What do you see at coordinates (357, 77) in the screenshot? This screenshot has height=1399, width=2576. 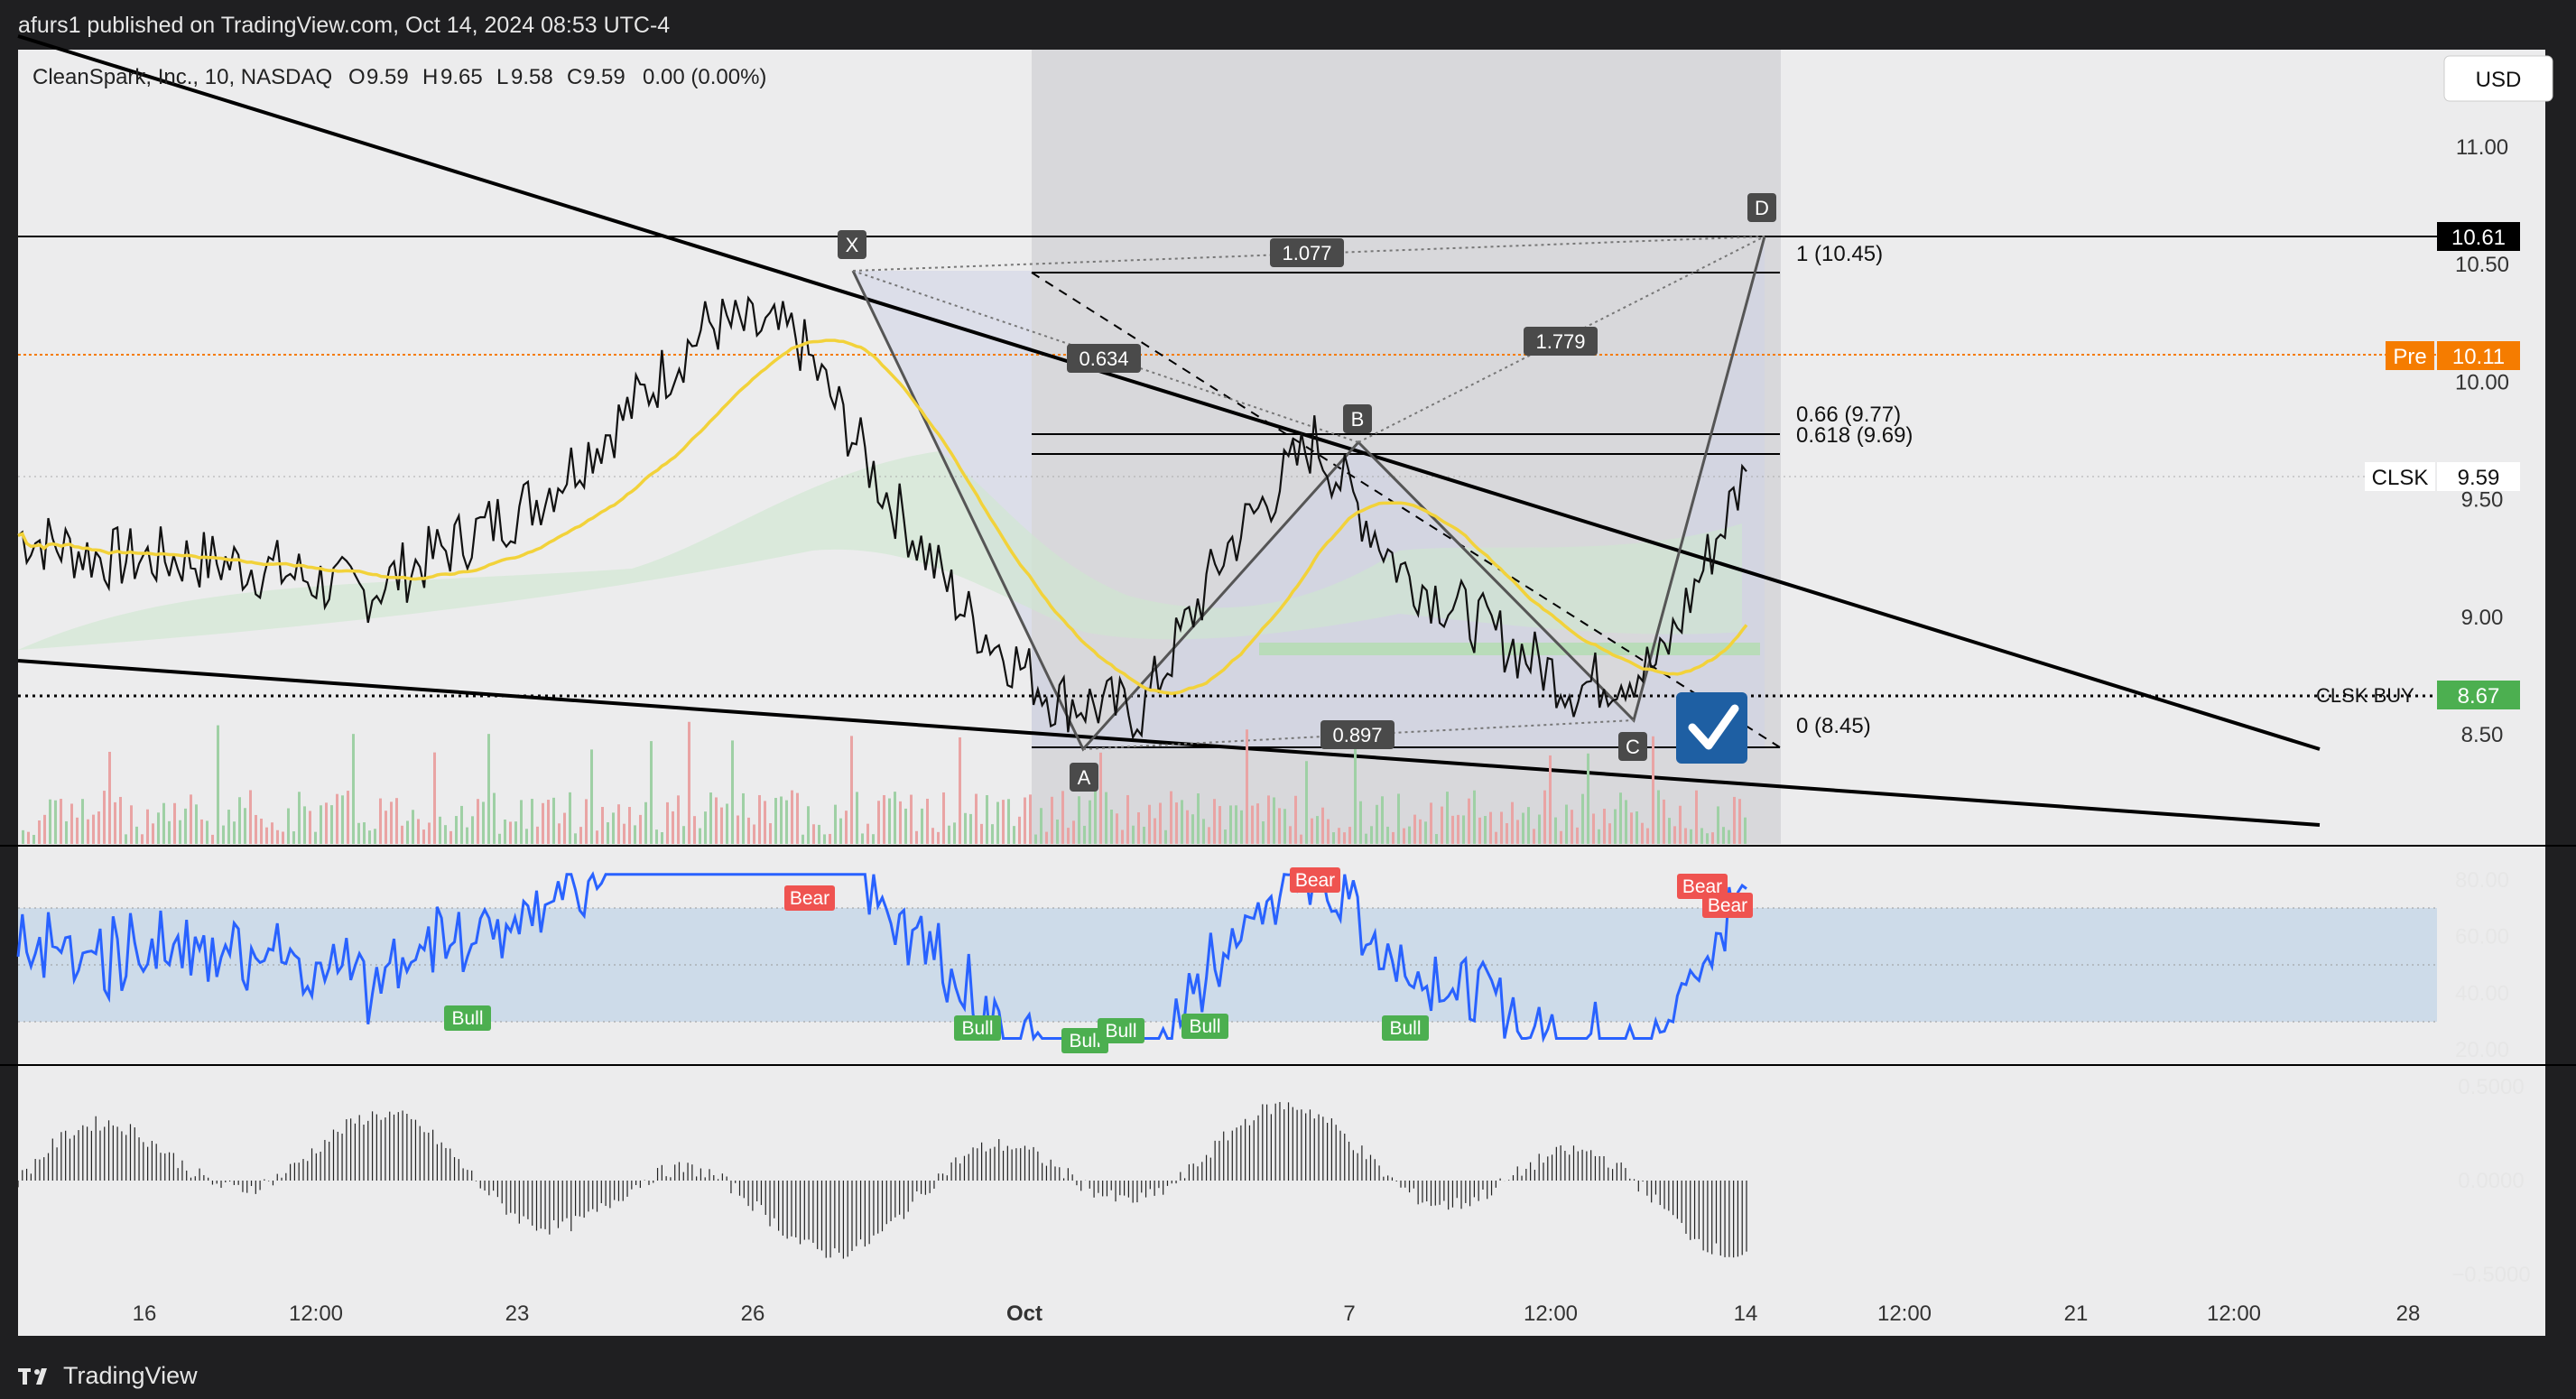 I see `ohlc-open-label: O` at bounding box center [357, 77].